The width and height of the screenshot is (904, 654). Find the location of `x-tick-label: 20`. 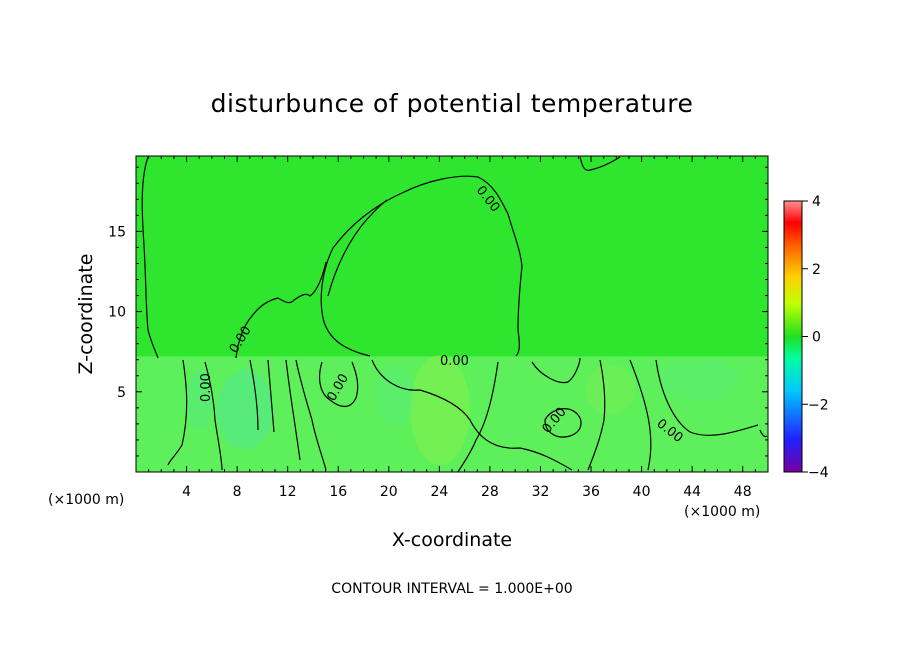

x-tick-label: 20 is located at coordinates (389, 492).